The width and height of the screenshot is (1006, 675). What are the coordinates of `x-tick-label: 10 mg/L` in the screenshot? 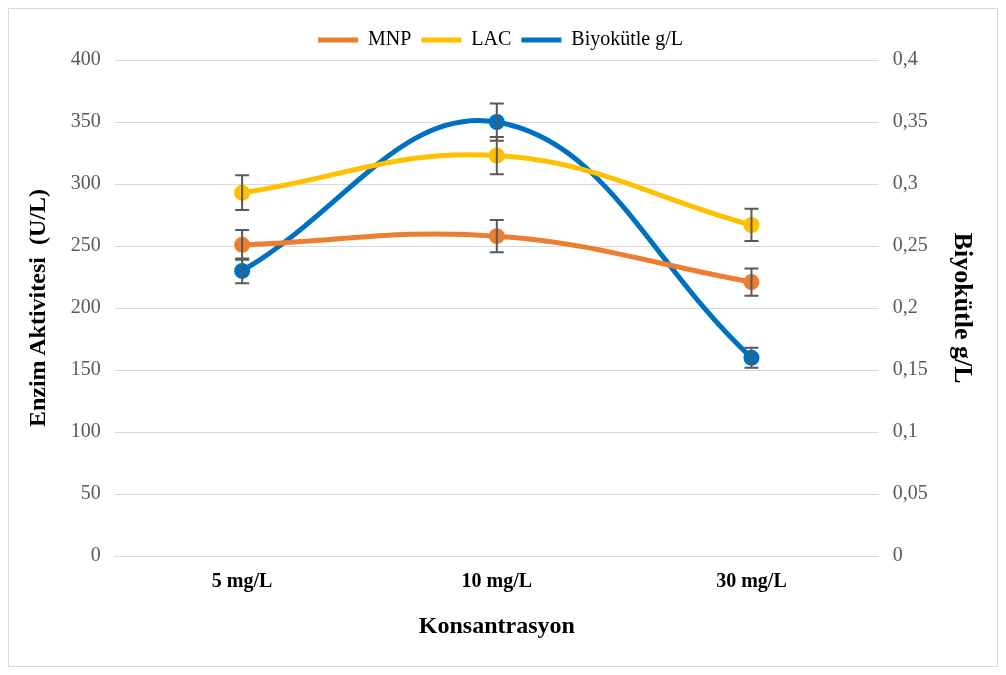 It's located at (497, 581).